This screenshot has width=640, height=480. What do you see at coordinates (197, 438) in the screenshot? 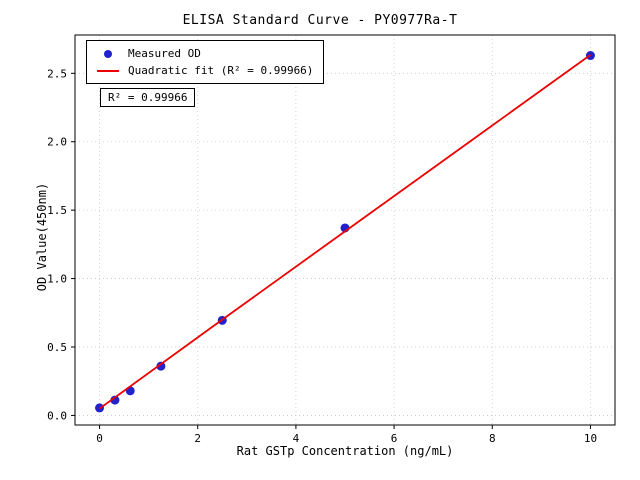
I see `x-tick-label: 2` at bounding box center [197, 438].